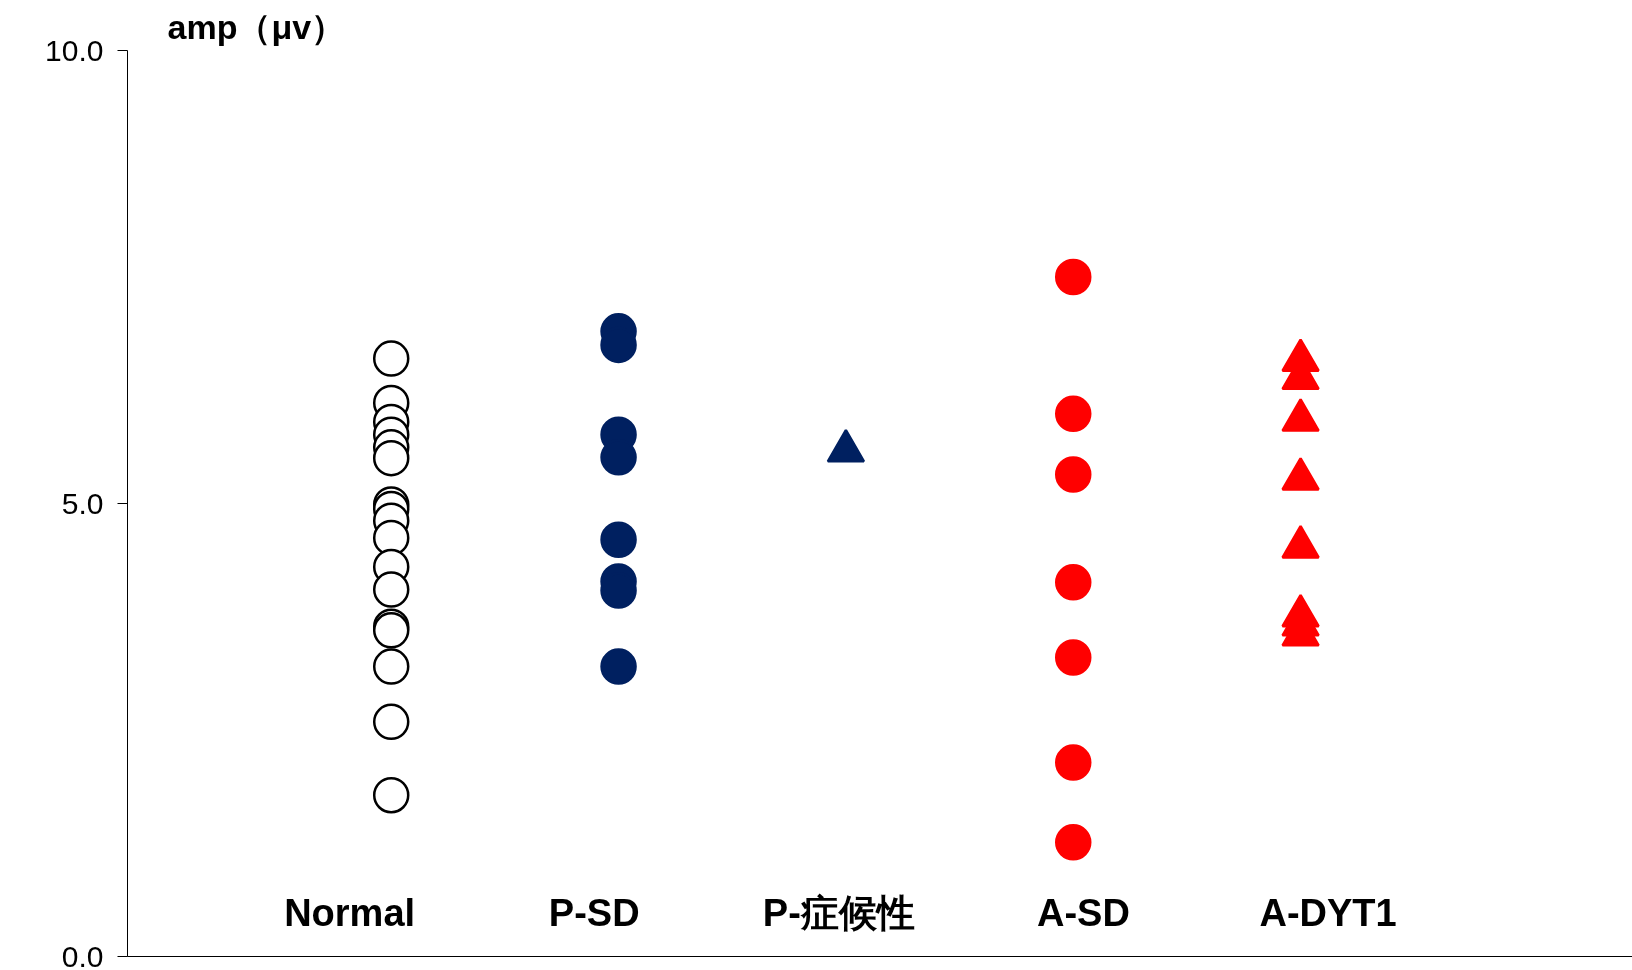 The height and width of the screenshot is (970, 1632). Describe the element at coordinates (74, 50) in the screenshot. I see `y-tick-label: 10.0` at that location.